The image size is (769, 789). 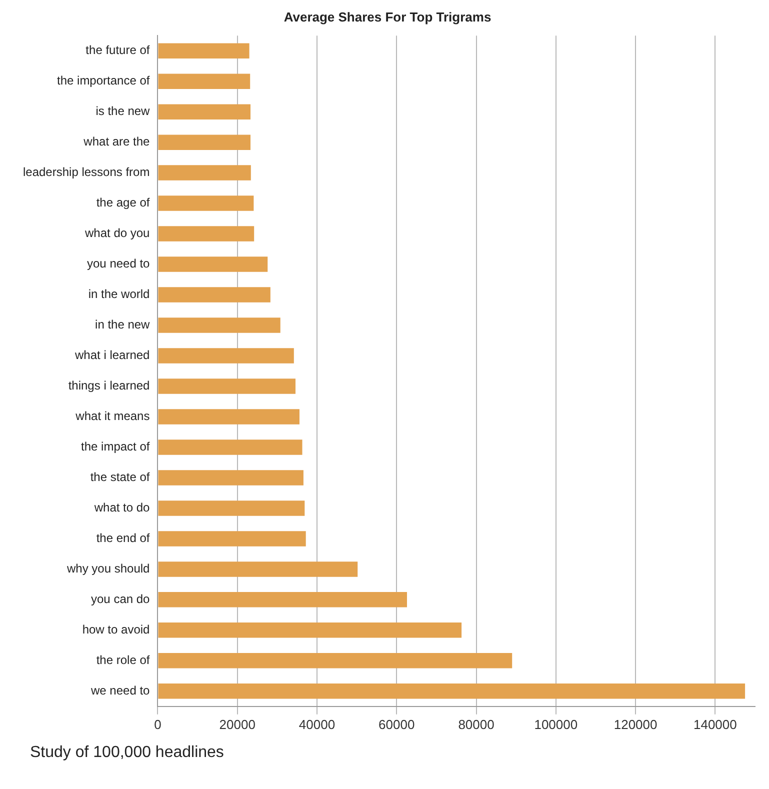 What do you see at coordinates (118, 50) in the screenshot?
I see `y-tick-label: the future of` at bounding box center [118, 50].